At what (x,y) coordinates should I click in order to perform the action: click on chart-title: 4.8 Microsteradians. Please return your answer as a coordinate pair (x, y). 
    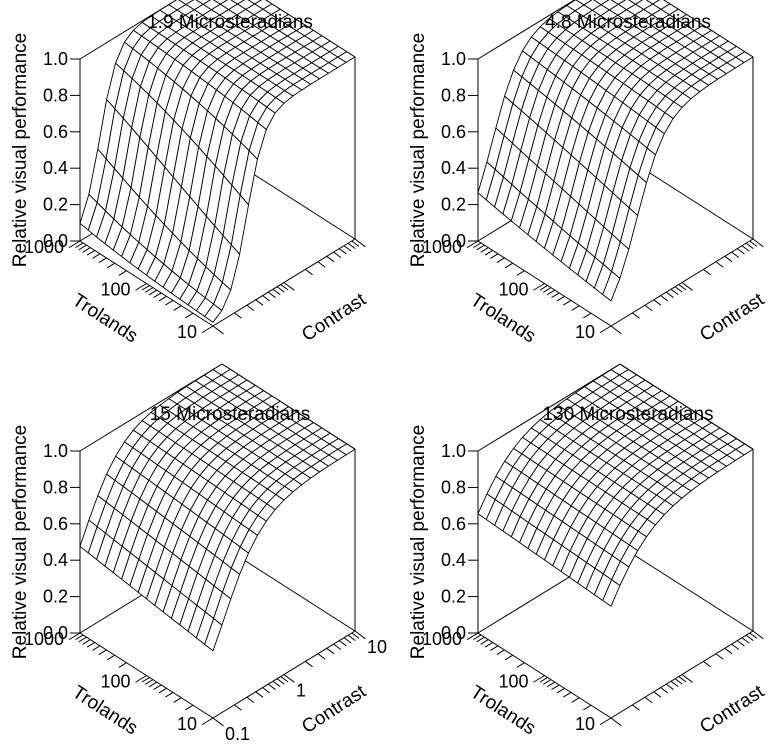
    Looking at the image, I should click on (628, 22).